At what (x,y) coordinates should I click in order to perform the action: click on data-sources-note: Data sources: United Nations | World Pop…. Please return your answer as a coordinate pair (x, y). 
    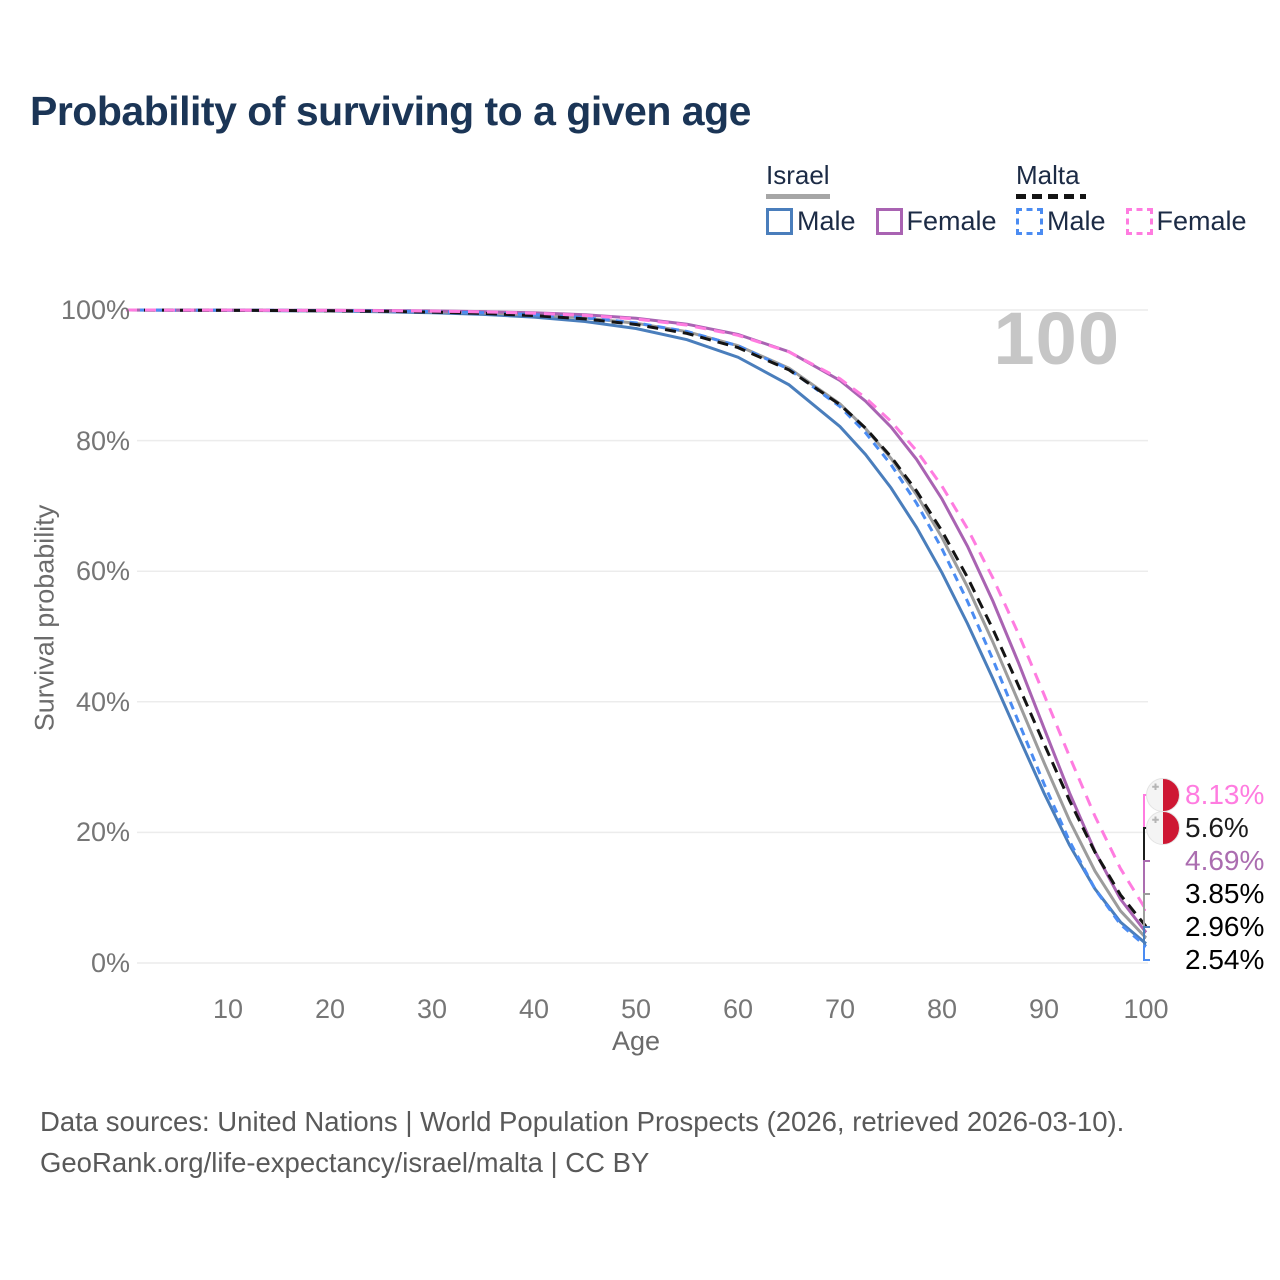
    Looking at the image, I should click on (582, 1121).